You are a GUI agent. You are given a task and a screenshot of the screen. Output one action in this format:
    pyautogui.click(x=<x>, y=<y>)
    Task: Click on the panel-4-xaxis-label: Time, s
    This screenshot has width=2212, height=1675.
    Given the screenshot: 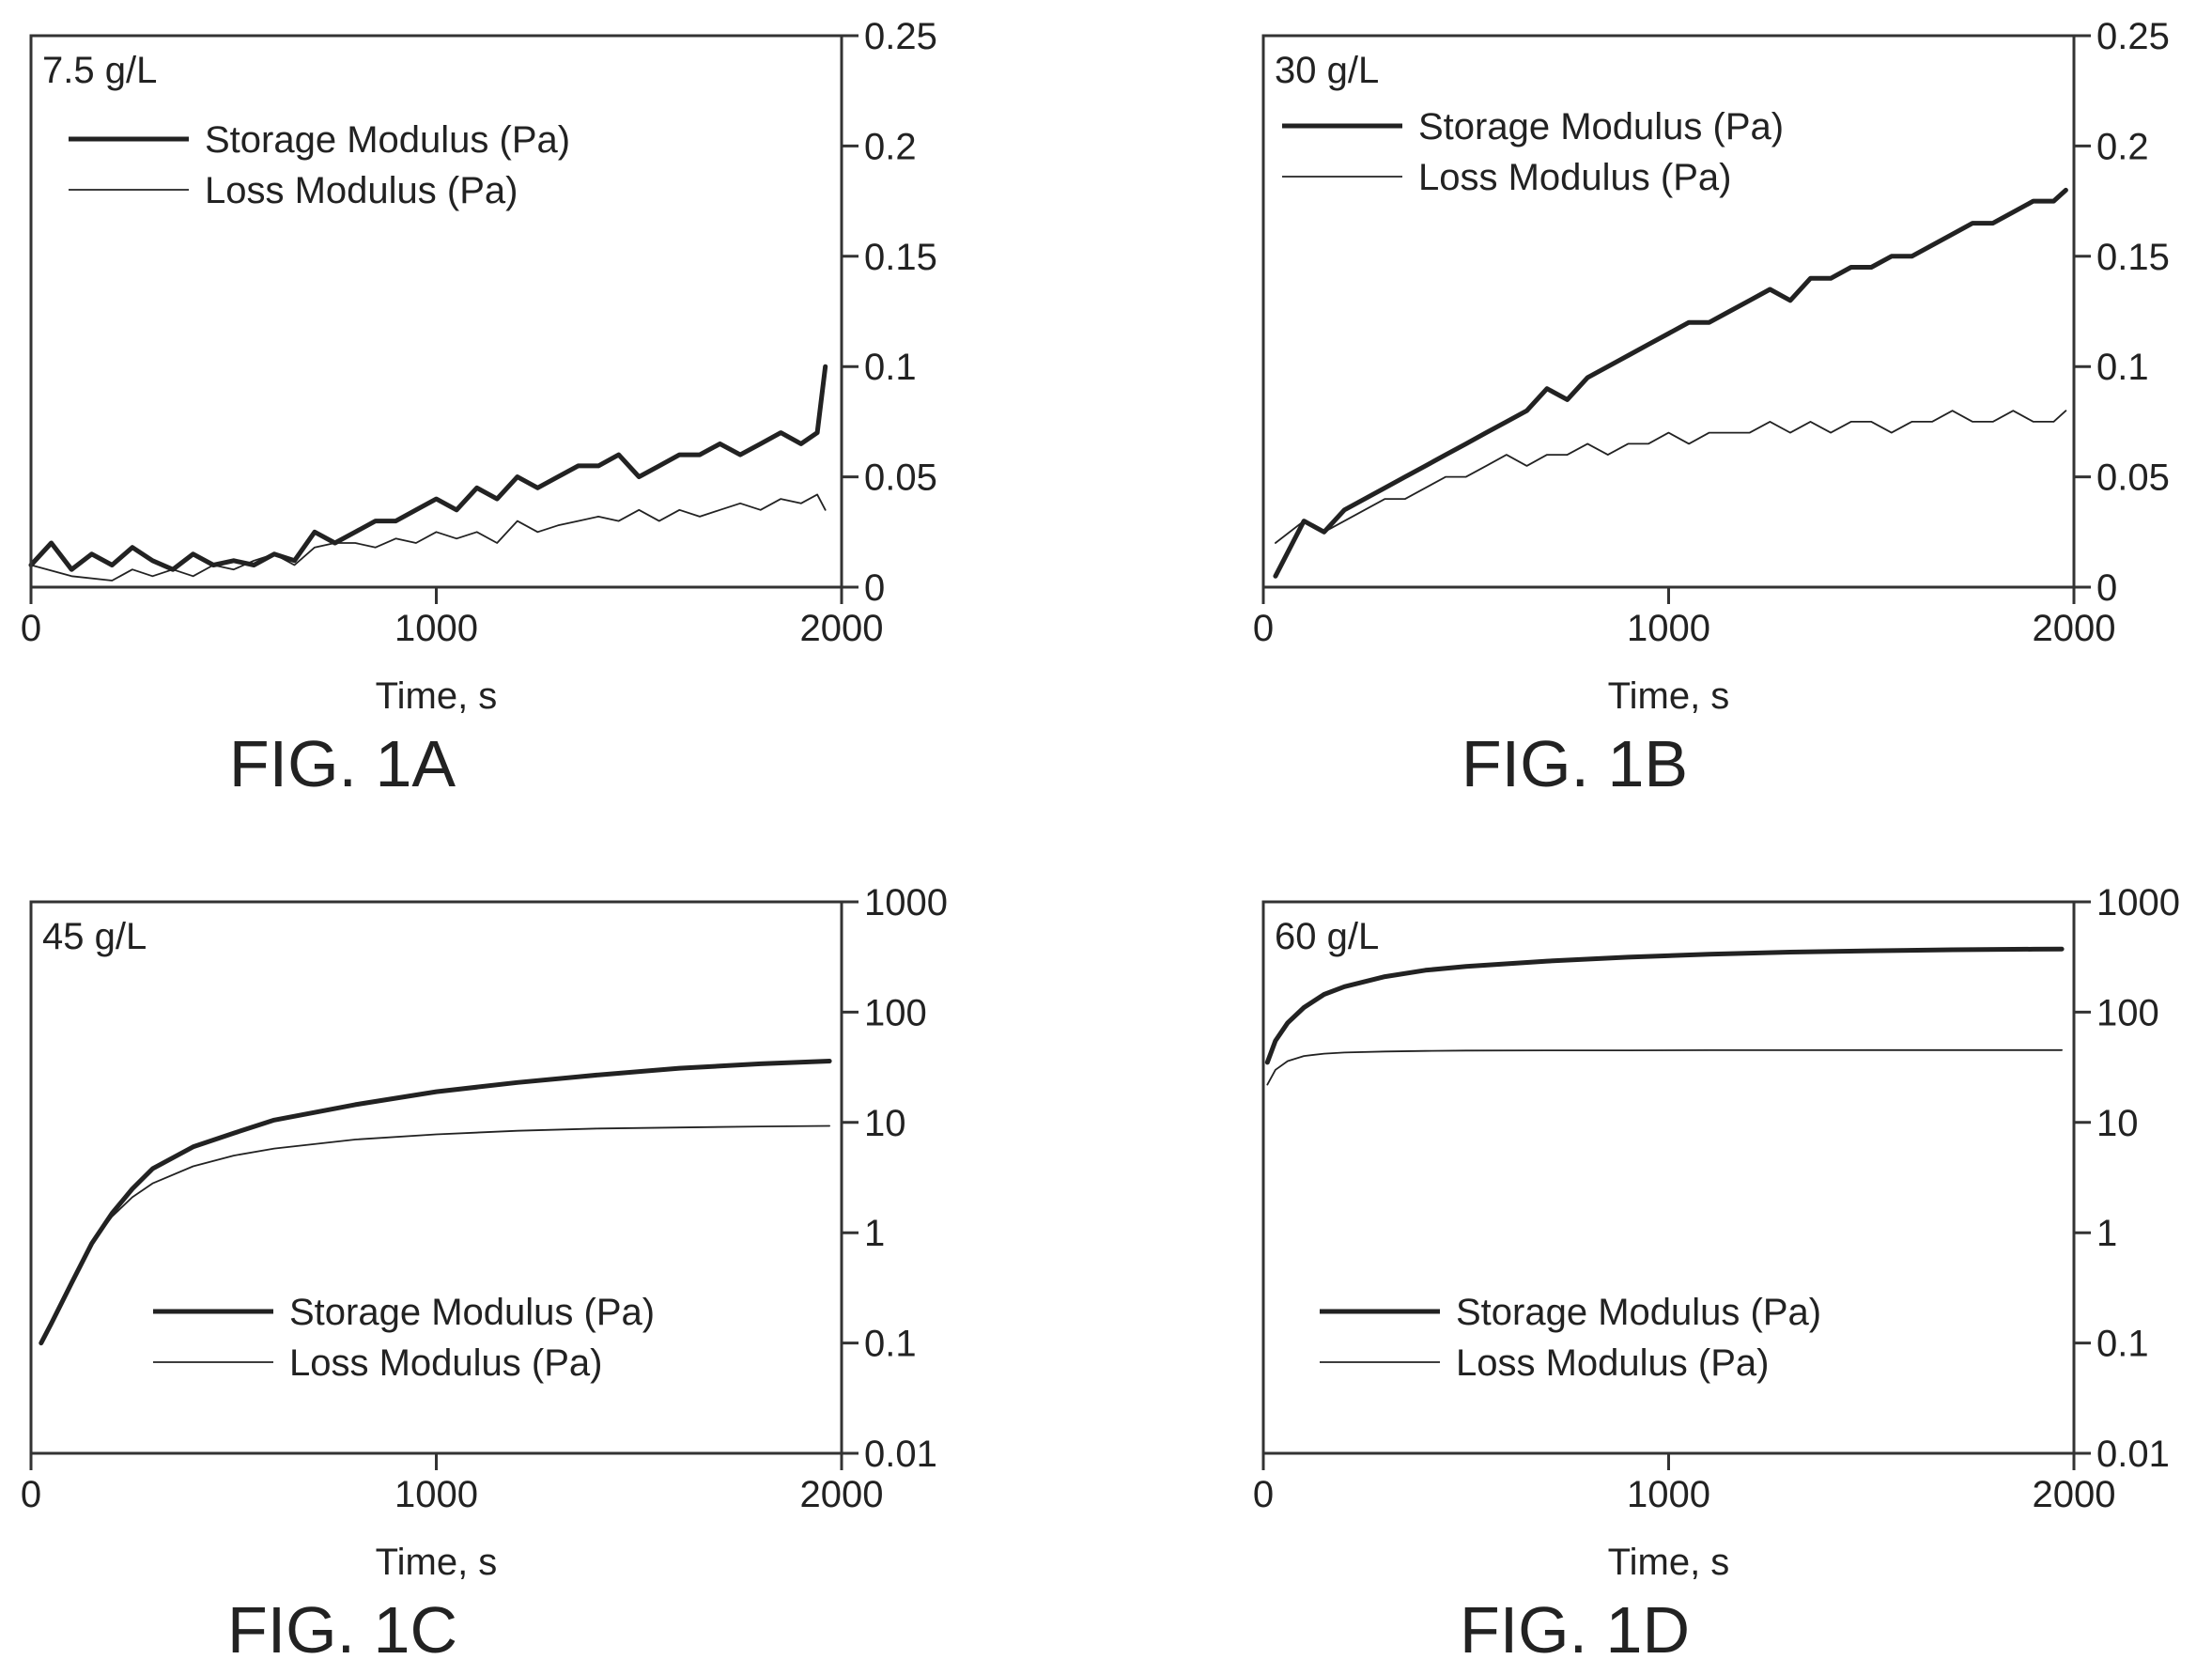 What is the action you would take?
    pyautogui.click(x=1669, y=1562)
    